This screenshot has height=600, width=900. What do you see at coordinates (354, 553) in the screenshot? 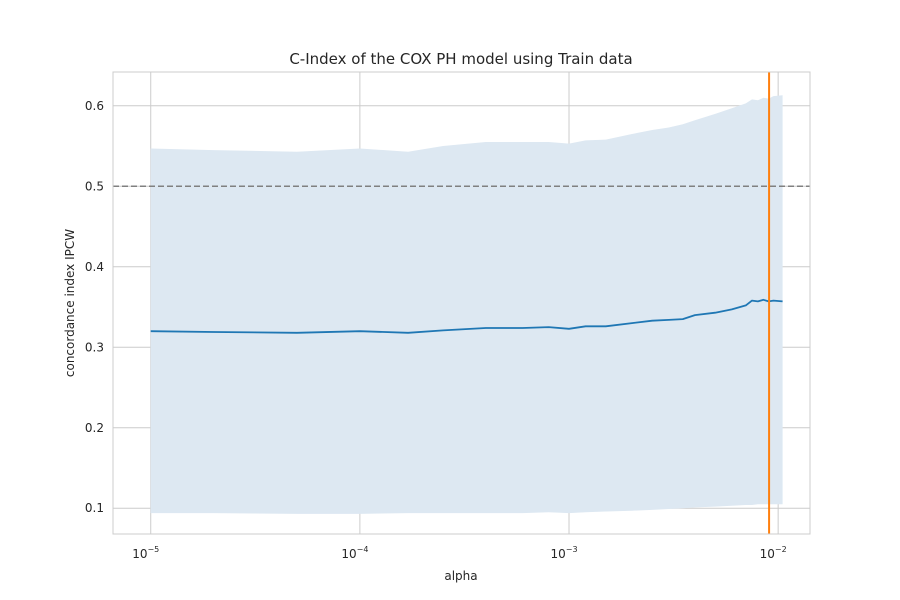
I see `x-tick-label: 10⁻⁴` at bounding box center [354, 553].